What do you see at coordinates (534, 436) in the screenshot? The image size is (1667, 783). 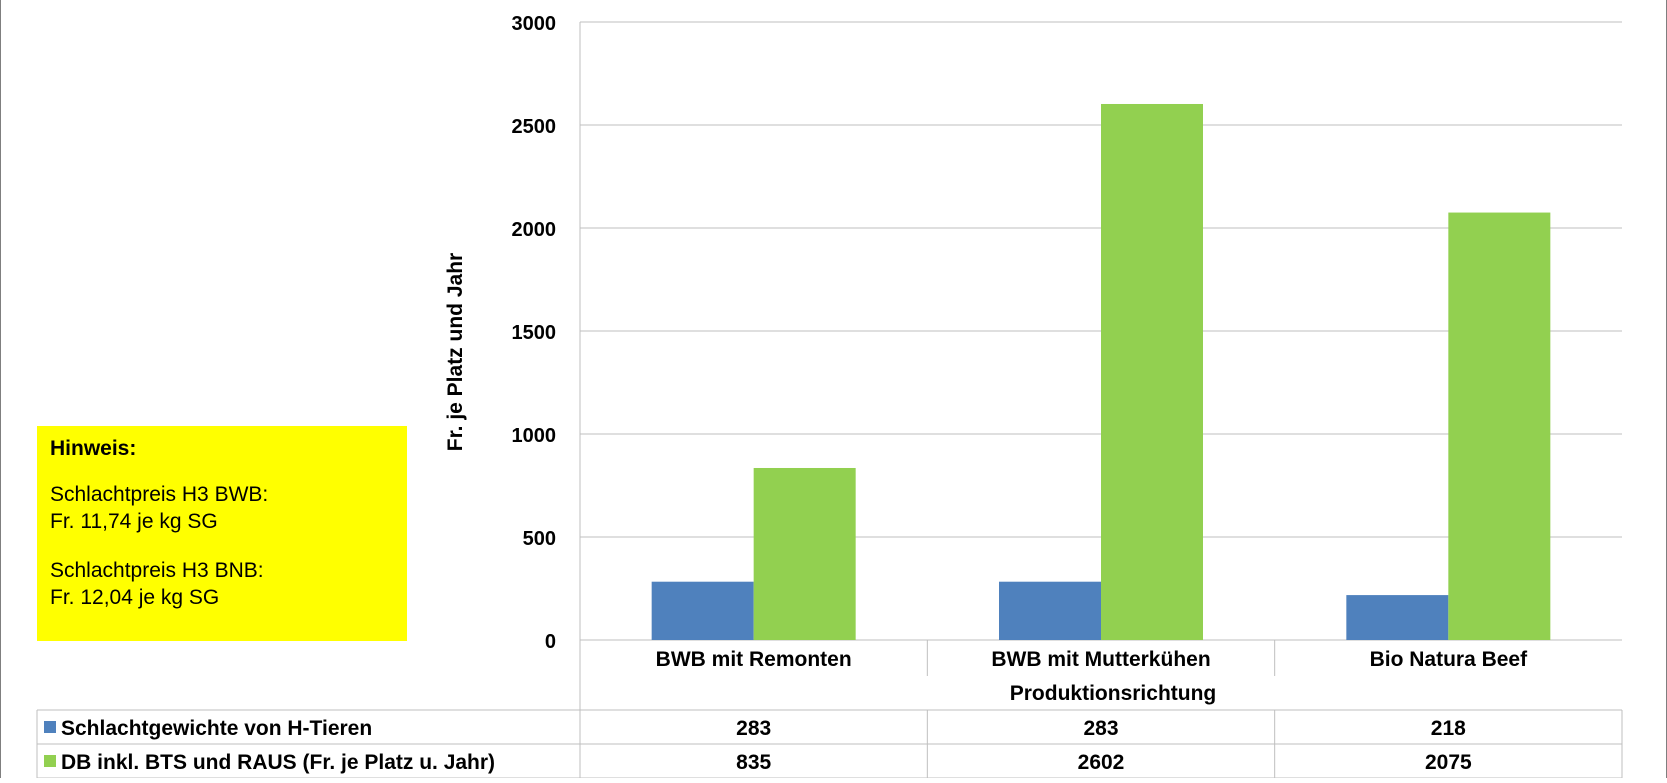 I see `y-tick-label: 1000` at bounding box center [534, 436].